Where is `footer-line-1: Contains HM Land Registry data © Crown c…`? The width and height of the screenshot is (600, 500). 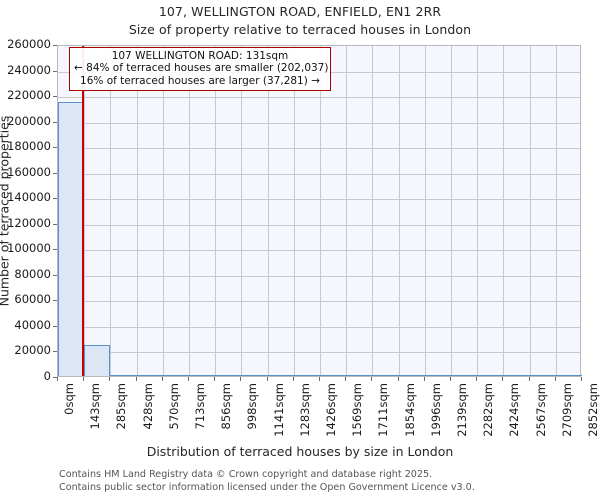 footer-line-1: Contains HM Land Registry data © Crown c… is located at coordinates (246, 474).